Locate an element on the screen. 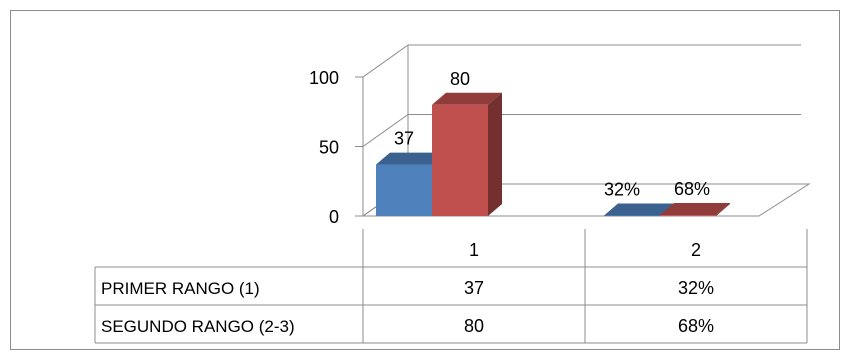 The width and height of the screenshot is (854, 360). y-tick-label: 50 is located at coordinates (329, 148).